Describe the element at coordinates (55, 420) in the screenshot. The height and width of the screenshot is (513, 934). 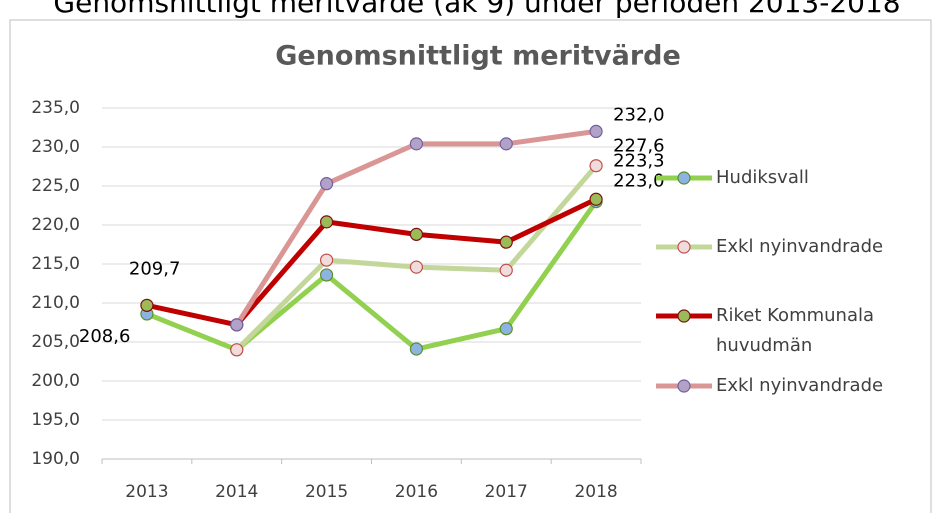
I see `y-tick-label: 195,0` at that location.